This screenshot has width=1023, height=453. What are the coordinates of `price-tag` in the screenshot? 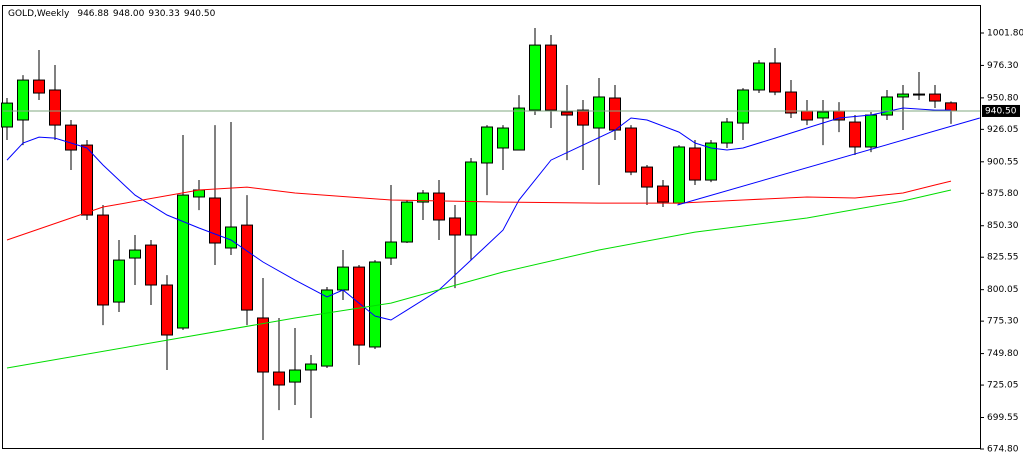 It's located at (1001, 110).